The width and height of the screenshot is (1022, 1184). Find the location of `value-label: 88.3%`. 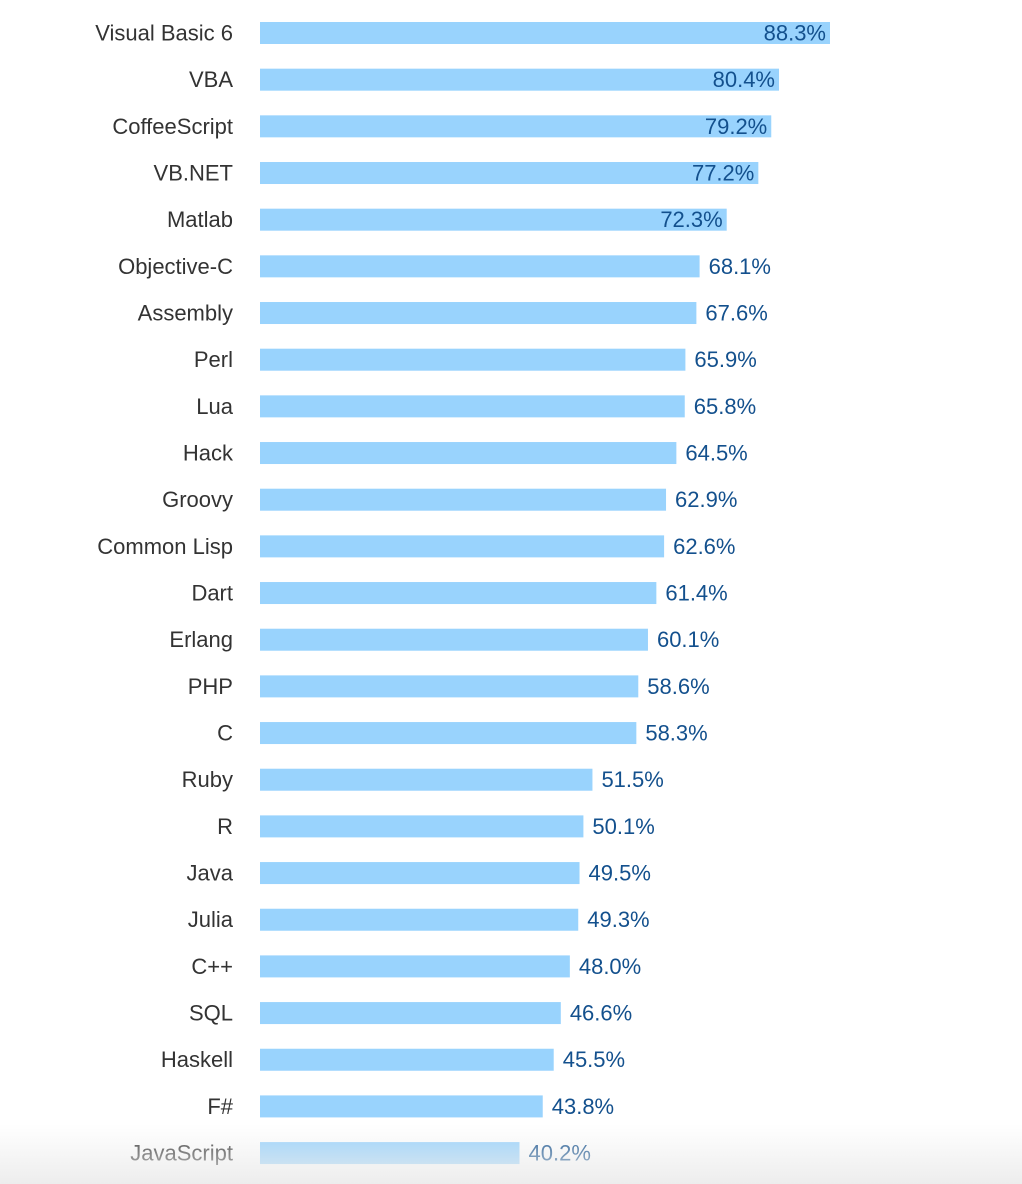

value-label: 88.3% is located at coordinates (795, 33).